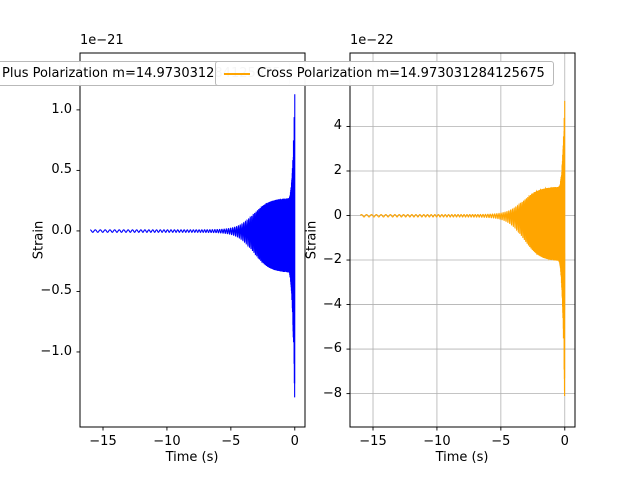 The image size is (640, 480). What do you see at coordinates (56, 291) in the screenshot?
I see `y-tick-label: −0.5` at bounding box center [56, 291].